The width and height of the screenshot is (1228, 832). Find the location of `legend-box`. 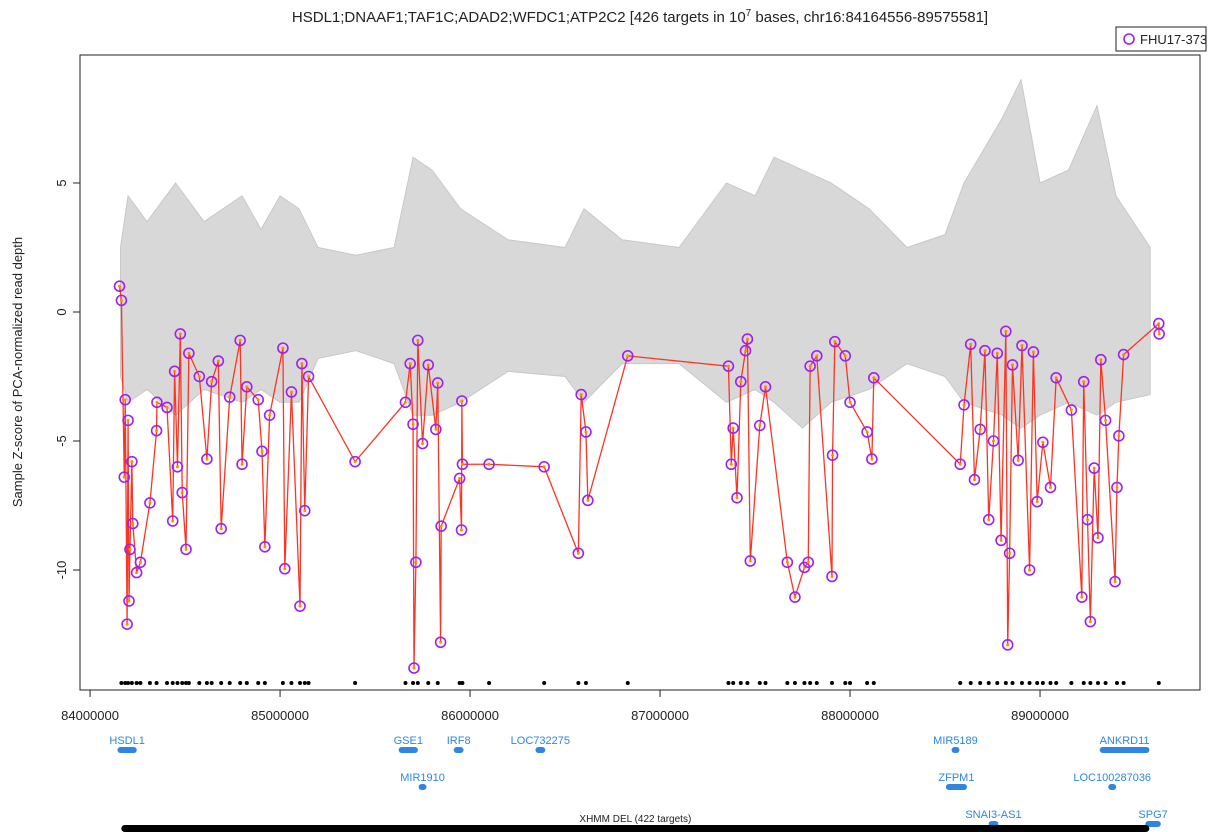

legend-box is located at coordinates (1161, 39).